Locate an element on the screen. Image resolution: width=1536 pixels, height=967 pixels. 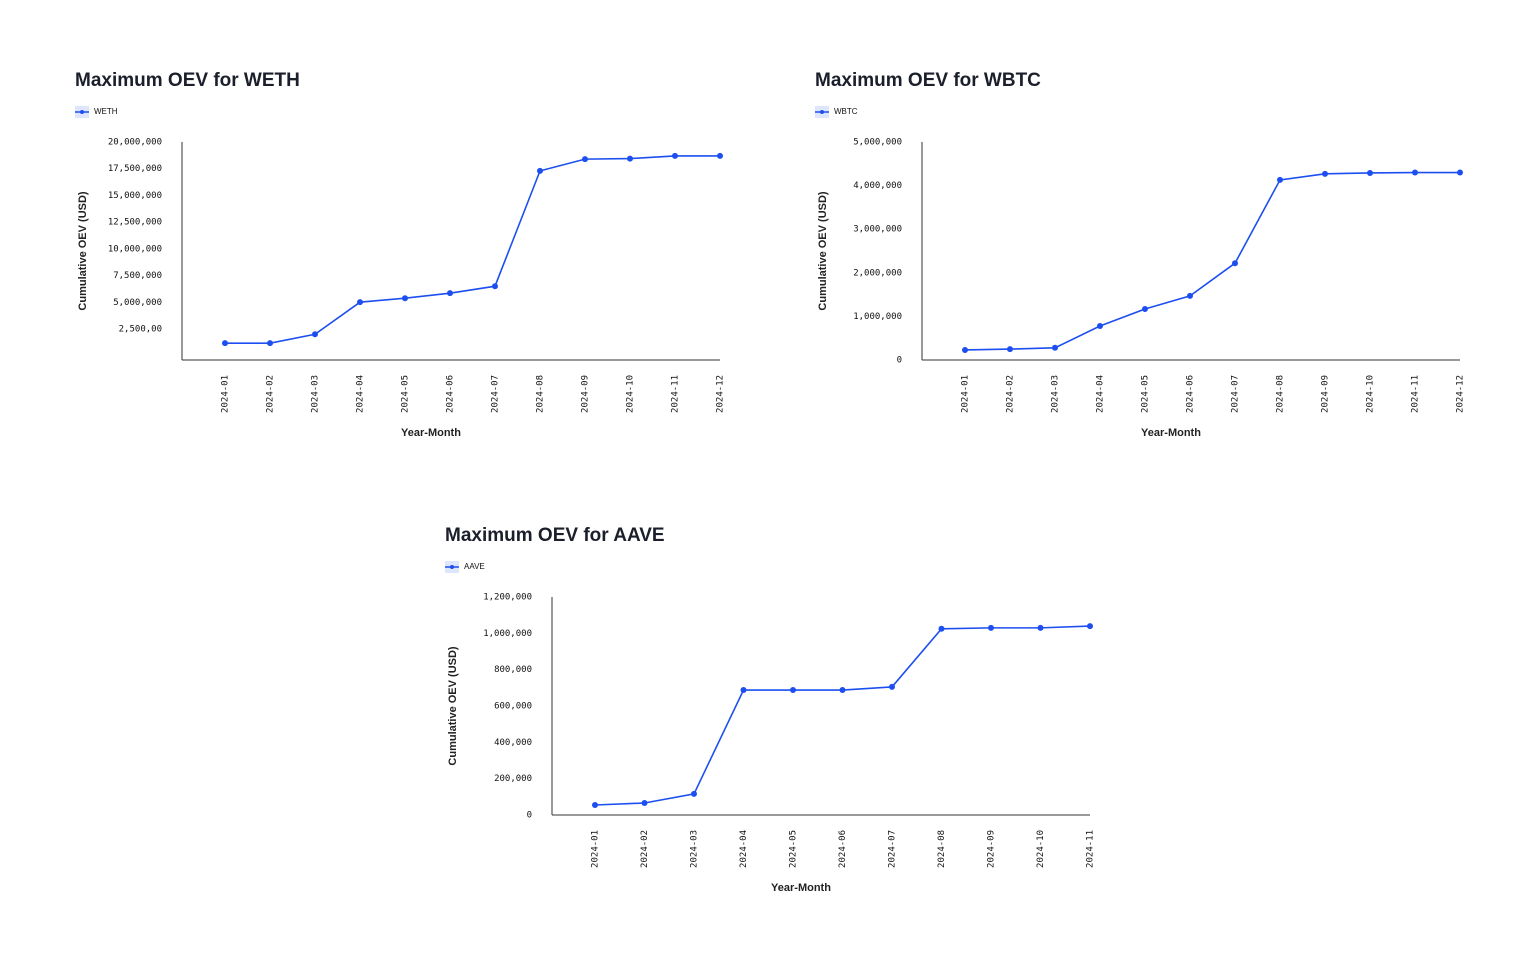
y-tick-label: 10,000,000 is located at coordinates (135, 249).